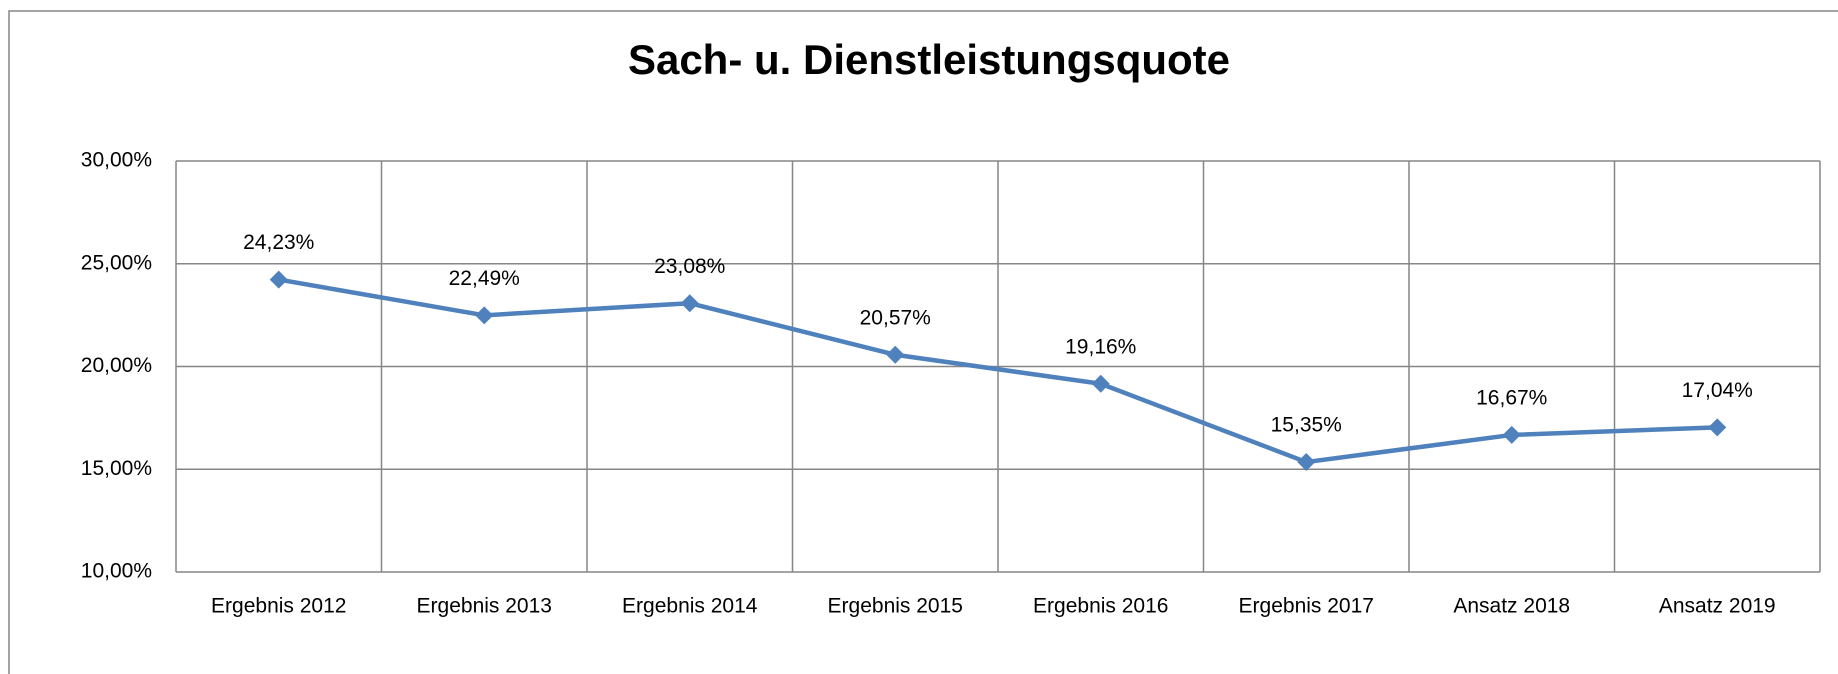 This screenshot has width=1838, height=674. What do you see at coordinates (1100, 606) in the screenshot?
I see `x-tick-label: Ergebnis 2016` at bounding box center [1100, 606].